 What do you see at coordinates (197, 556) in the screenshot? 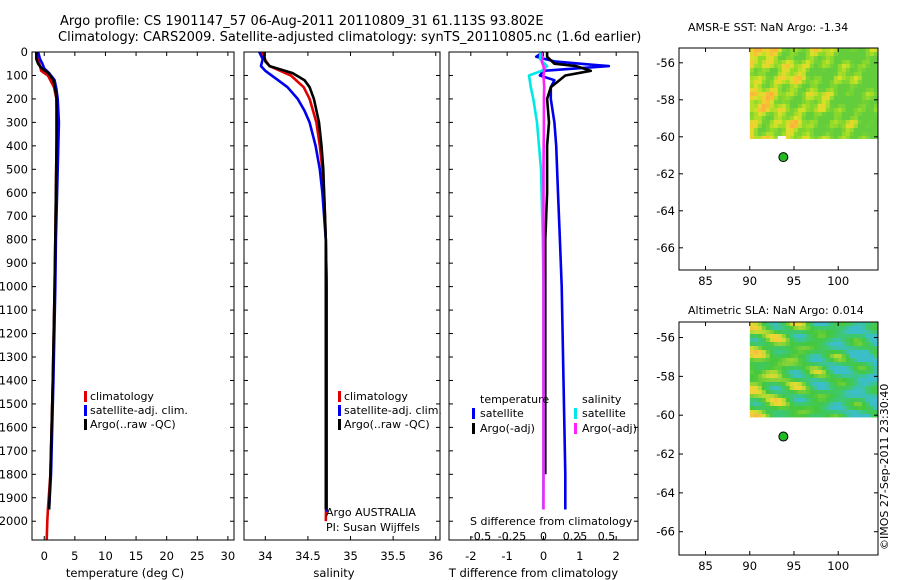
I see `x-tick-label: 25` at bounding box center [197, 556].